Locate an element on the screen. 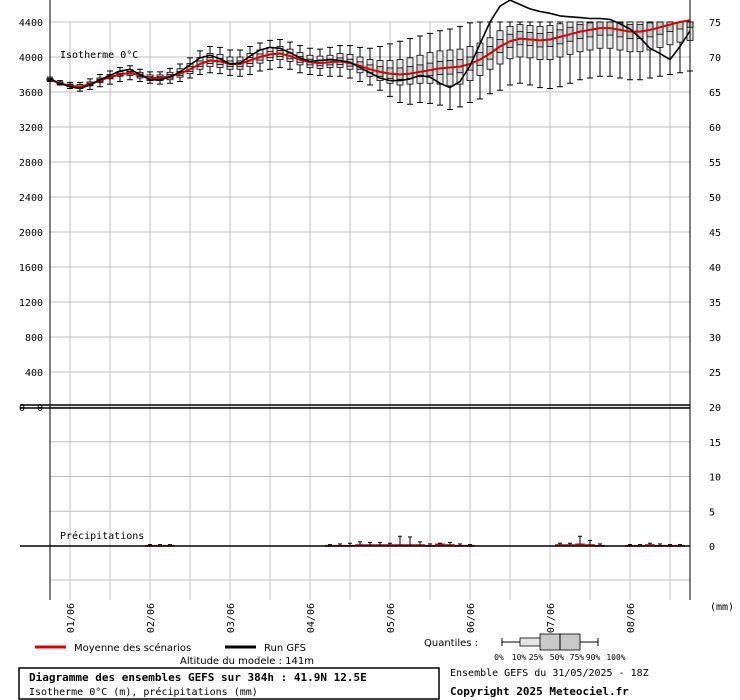 This screenshot has height=700, width=740. right-tick-label: 45 is located at coordinates (715, 233).